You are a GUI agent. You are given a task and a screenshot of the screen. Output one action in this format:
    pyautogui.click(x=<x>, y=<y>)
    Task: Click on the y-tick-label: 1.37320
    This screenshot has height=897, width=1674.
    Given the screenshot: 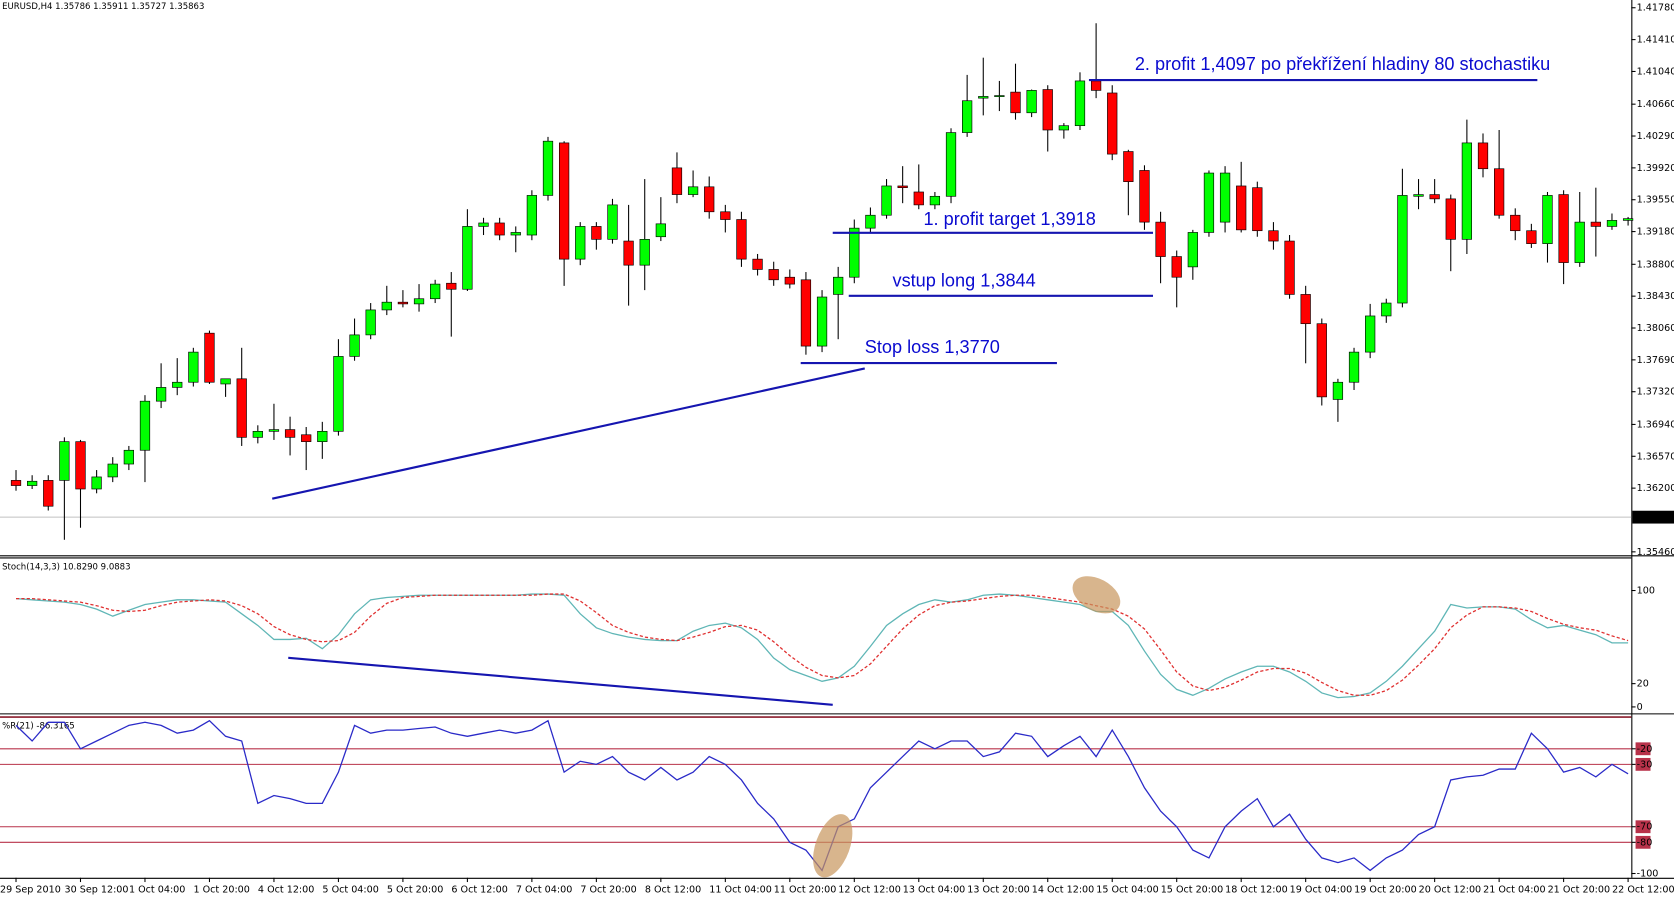 What is the action you would take?
    pyautogui.click(x=1655, y=392)
    